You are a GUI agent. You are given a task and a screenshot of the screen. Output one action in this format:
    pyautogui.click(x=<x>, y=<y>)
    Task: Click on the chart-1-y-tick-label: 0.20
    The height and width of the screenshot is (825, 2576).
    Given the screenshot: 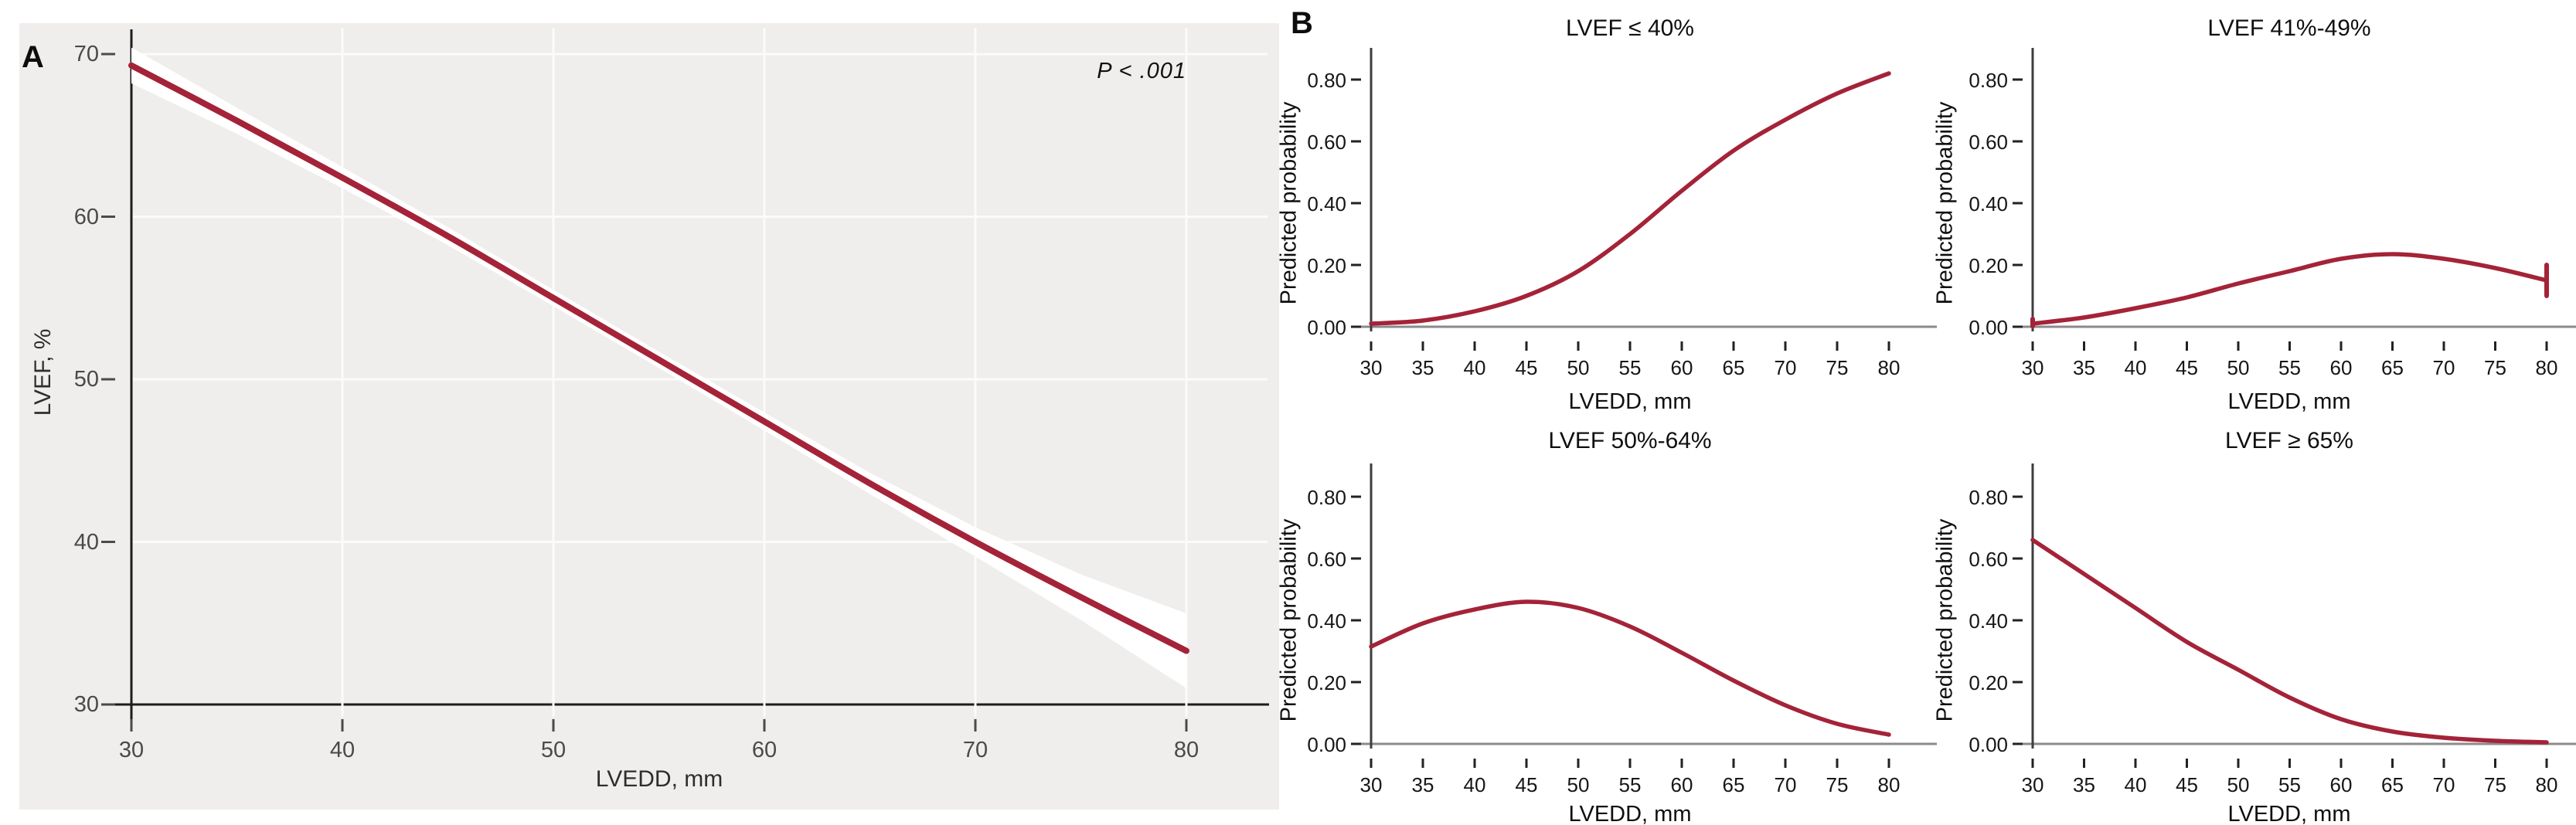 What is the action you would take?
    pyautogui.click(x=1326, y=265)
    